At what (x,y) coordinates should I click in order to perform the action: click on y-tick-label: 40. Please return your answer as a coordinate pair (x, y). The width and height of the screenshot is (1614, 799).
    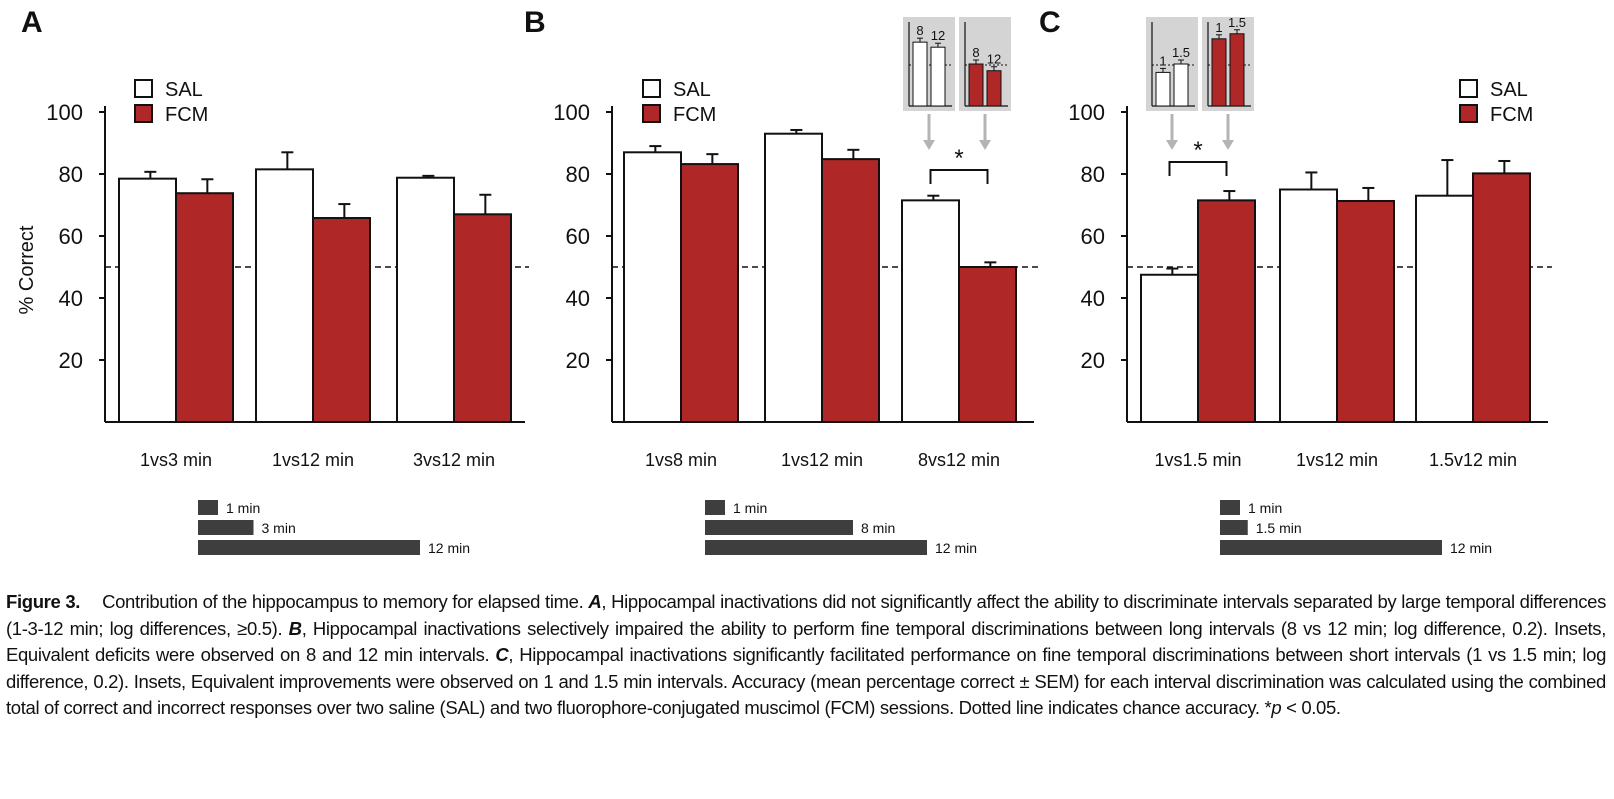
    Looking at the image, I should click on (1093, 298).